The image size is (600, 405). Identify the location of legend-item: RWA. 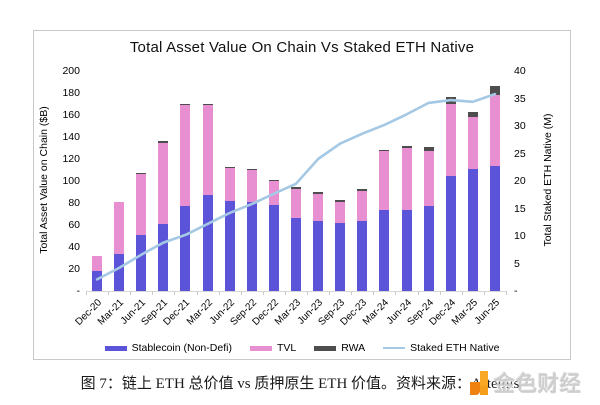
(339, 348).